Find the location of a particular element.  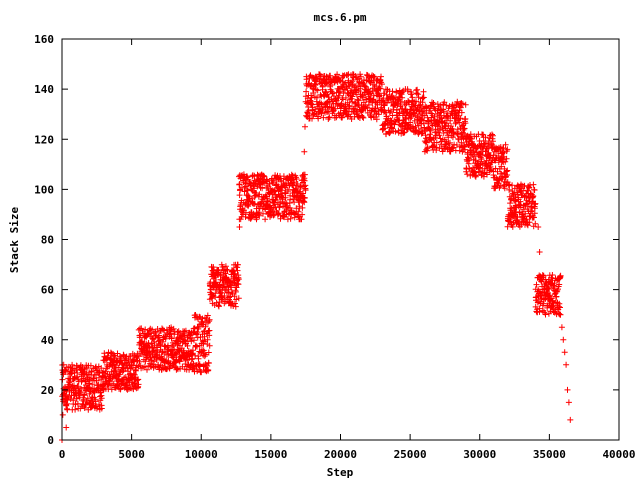

x-tick: 40000 is located at coordinates (619, 250).